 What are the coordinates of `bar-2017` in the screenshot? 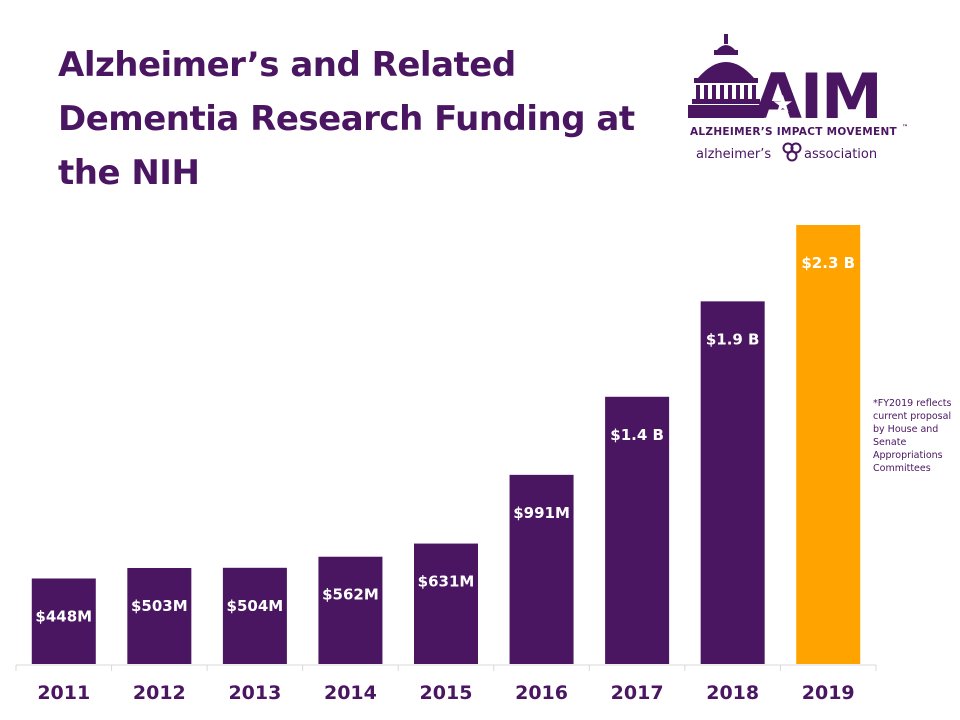 It's located at (637, 530).